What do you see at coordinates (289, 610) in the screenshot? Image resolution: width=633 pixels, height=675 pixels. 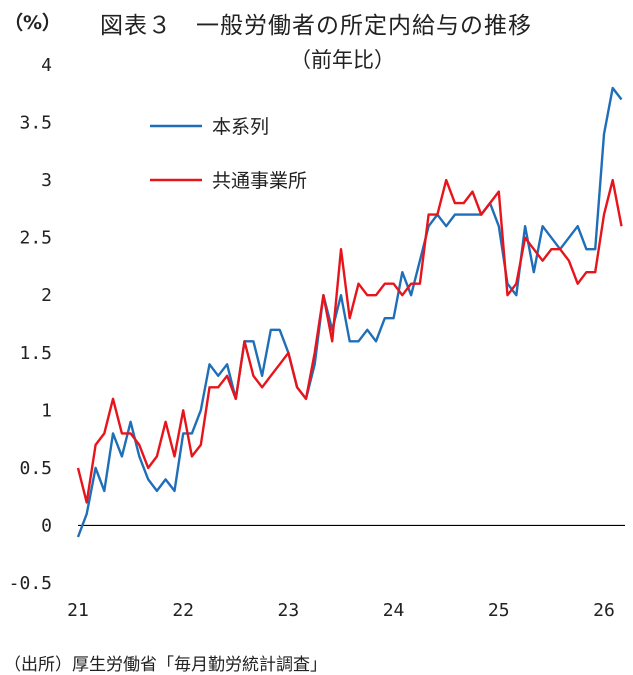 I see `x-tick-label: 23` at bounding box center [289, 610].